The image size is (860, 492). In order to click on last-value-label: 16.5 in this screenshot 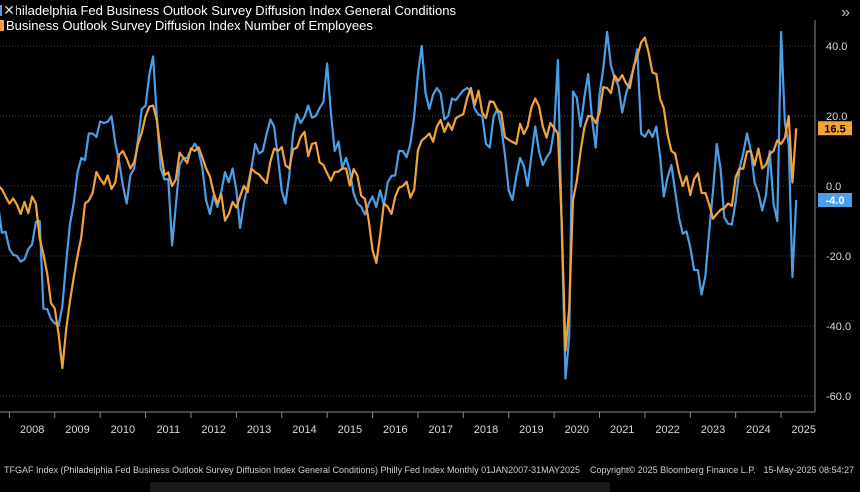, I will do `click(834, 129)`.